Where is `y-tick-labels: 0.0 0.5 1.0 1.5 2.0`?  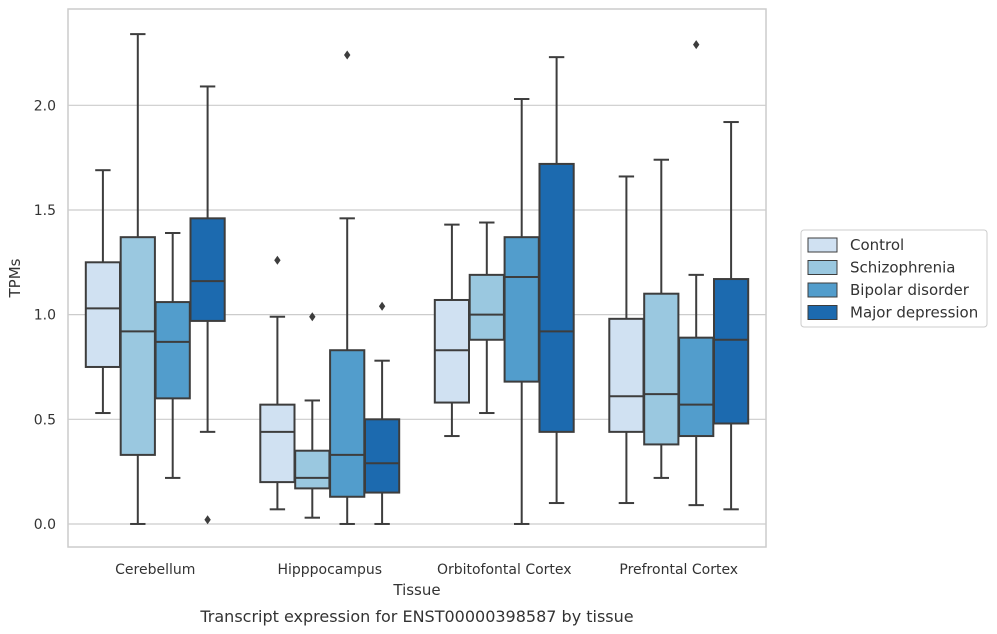
y-tick-labels: 0.0 0.5 1.0 1.5 2.0 is located at coordinates (45, 315).